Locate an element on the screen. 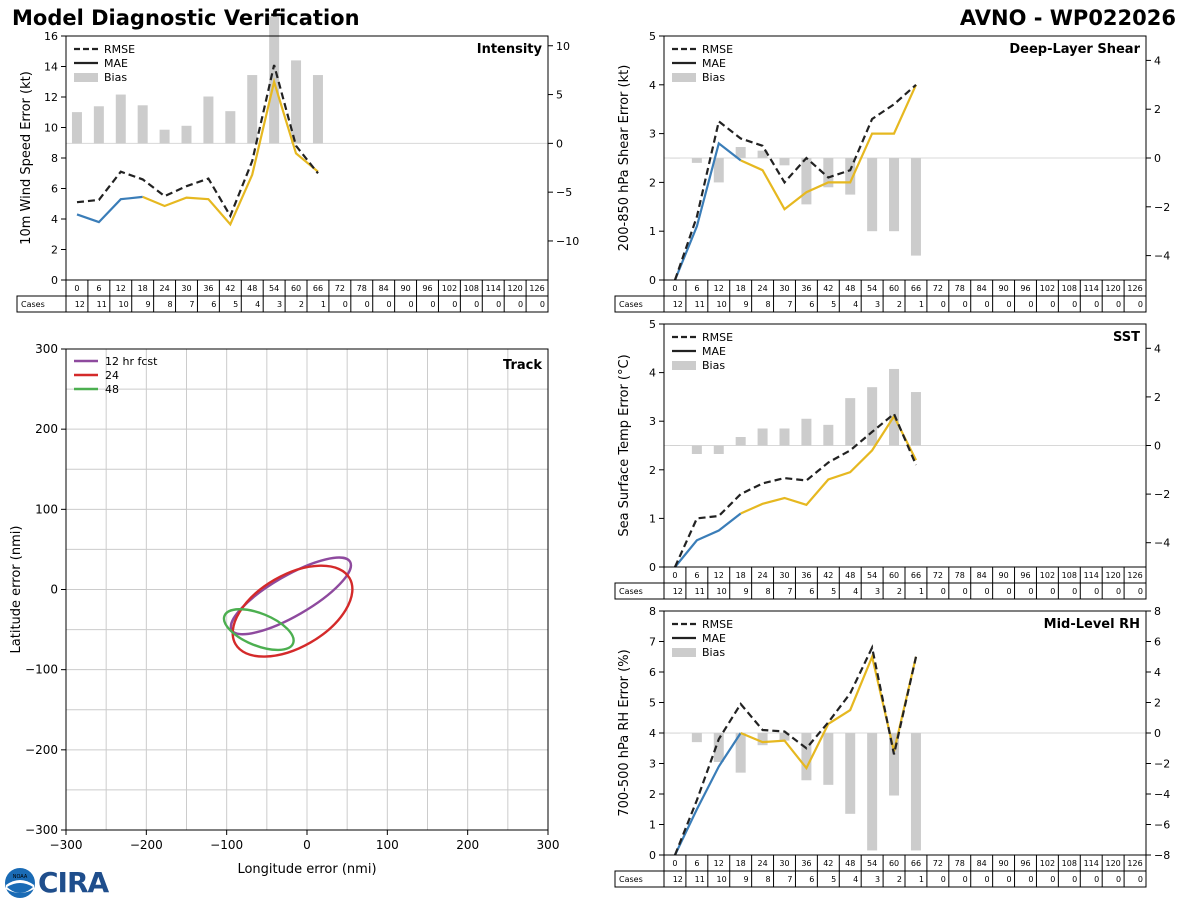  hour-cell: 96 is located at coordinates (1025, 863).